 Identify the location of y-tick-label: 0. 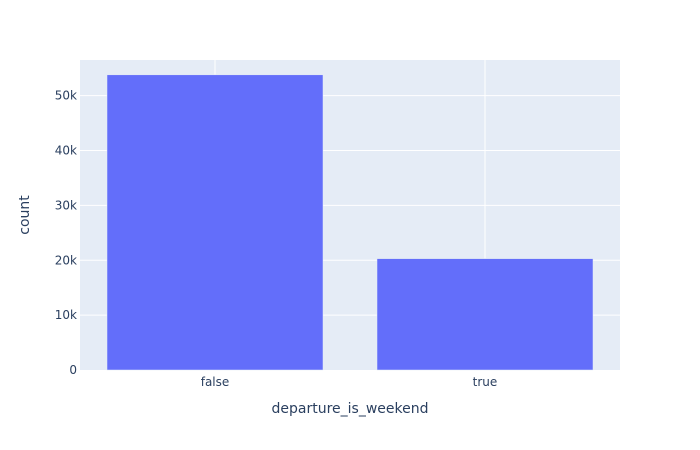
(73, 370).